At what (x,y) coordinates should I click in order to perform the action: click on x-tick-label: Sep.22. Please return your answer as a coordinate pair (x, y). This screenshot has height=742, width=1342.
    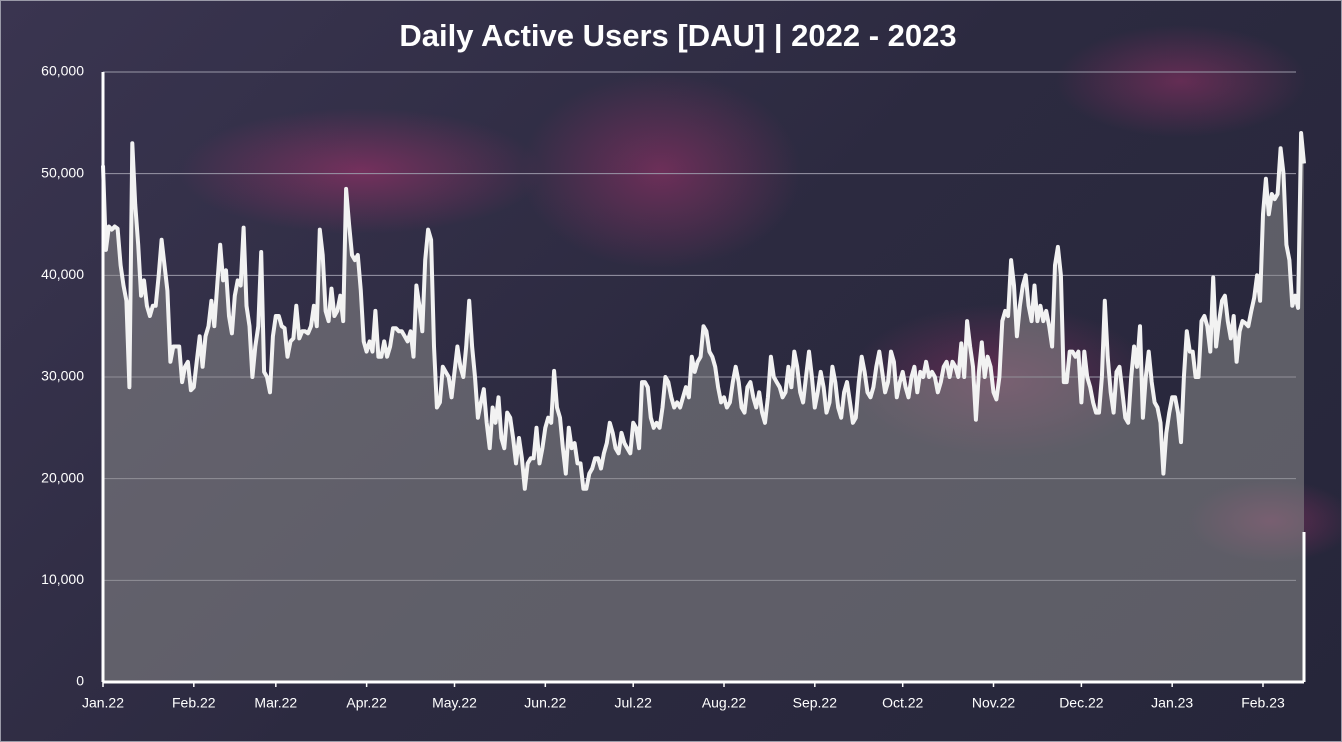
    Looking at the image, I should click on (815, 703).